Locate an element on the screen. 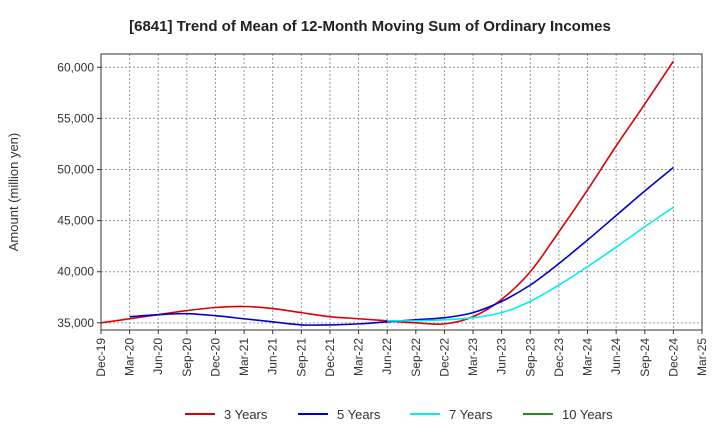  legend-label-3-years: 3 Years is located at coordinates (246, 414).